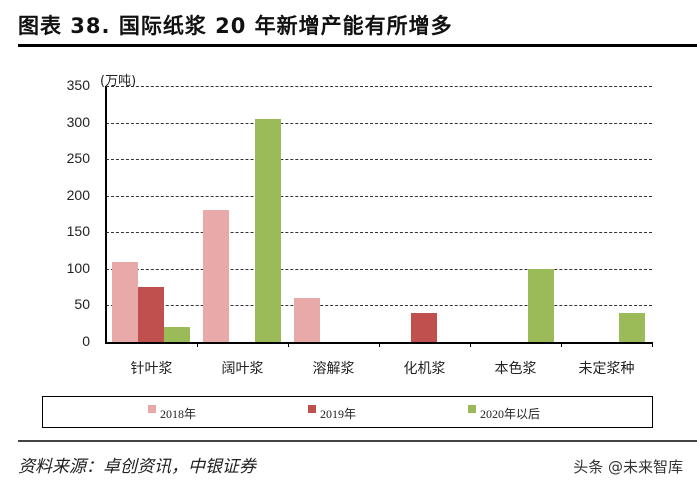 Image resolution: width=697 pixels, height=490 pixels. Describe the element at coordinates (504, 413) in the screenshot. I see `legend-2020: 2020年以后` at that location.